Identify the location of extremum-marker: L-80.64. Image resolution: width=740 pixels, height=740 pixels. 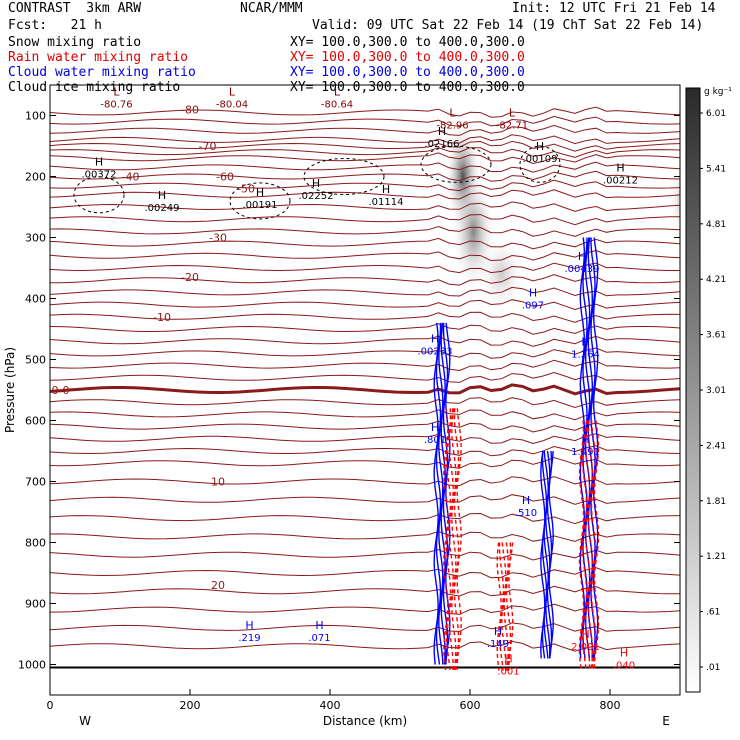
(337, 97).